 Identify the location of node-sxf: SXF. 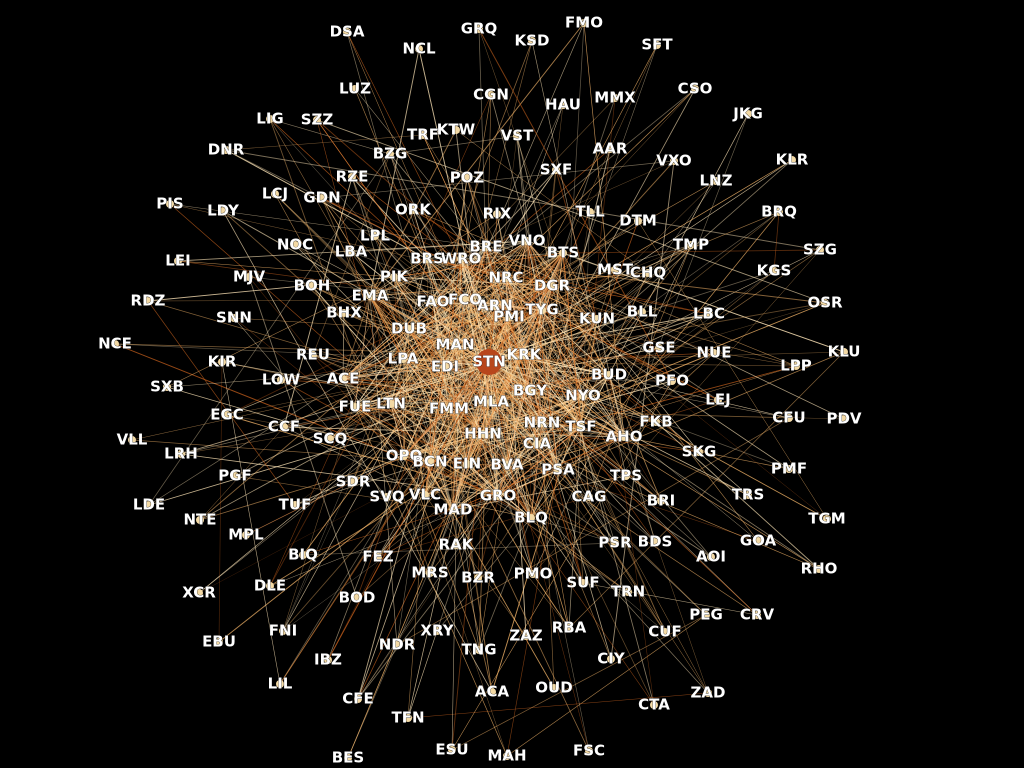
(556, 169).